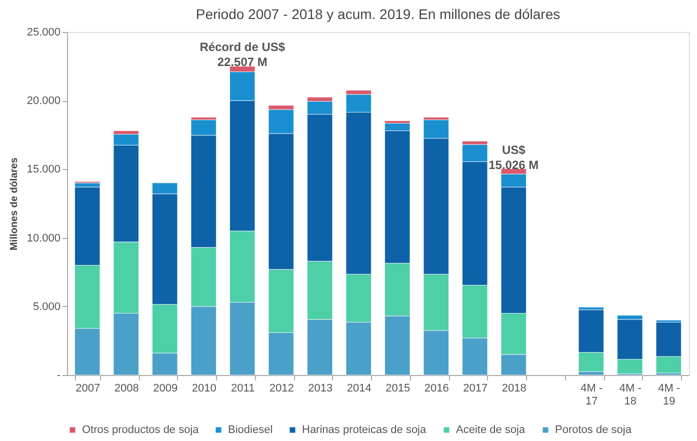 Image resolution: width=697 pixels, height=441 pixels. I want to click on x-tick-label: 2007, so click(88, 388).